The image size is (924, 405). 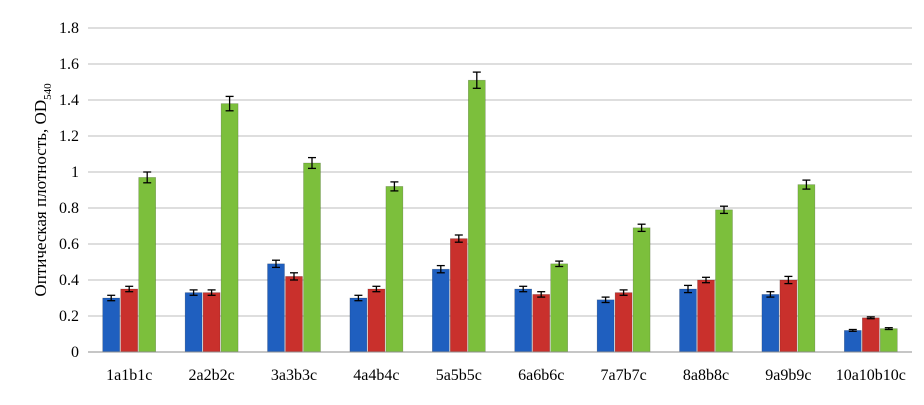 I want to click on y-tick-label: 1.8, so click(x=69, y=28).